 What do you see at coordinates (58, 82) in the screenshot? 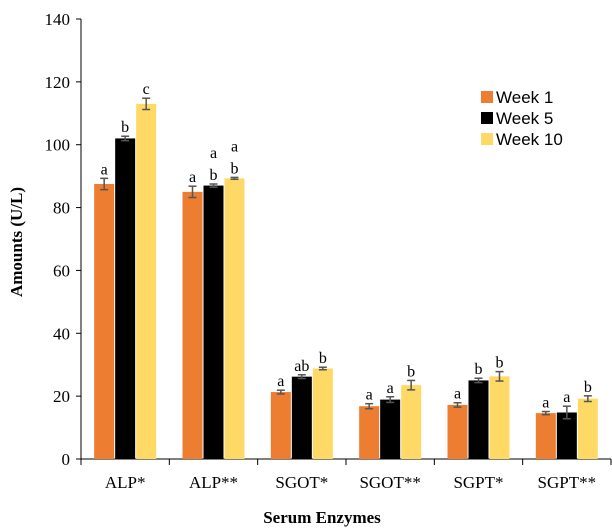
I see `y-tick-label: 120` at bounding box center [58, 82].